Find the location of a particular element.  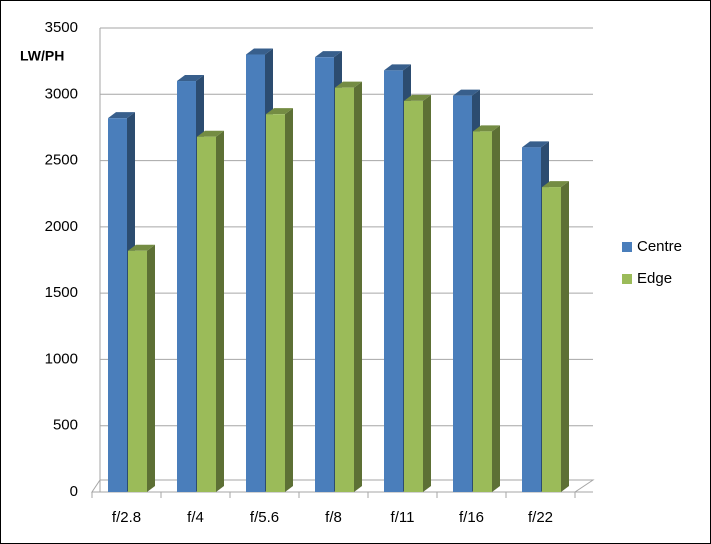

x-tick-label: f/5.6 is located at coordinates (264, 517).